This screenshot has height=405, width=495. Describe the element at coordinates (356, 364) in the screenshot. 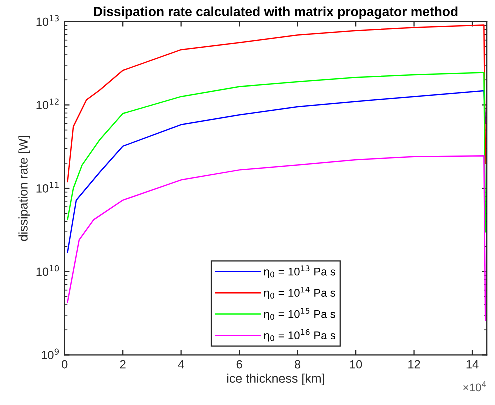

I see `x-tick-label: 10` at that location.